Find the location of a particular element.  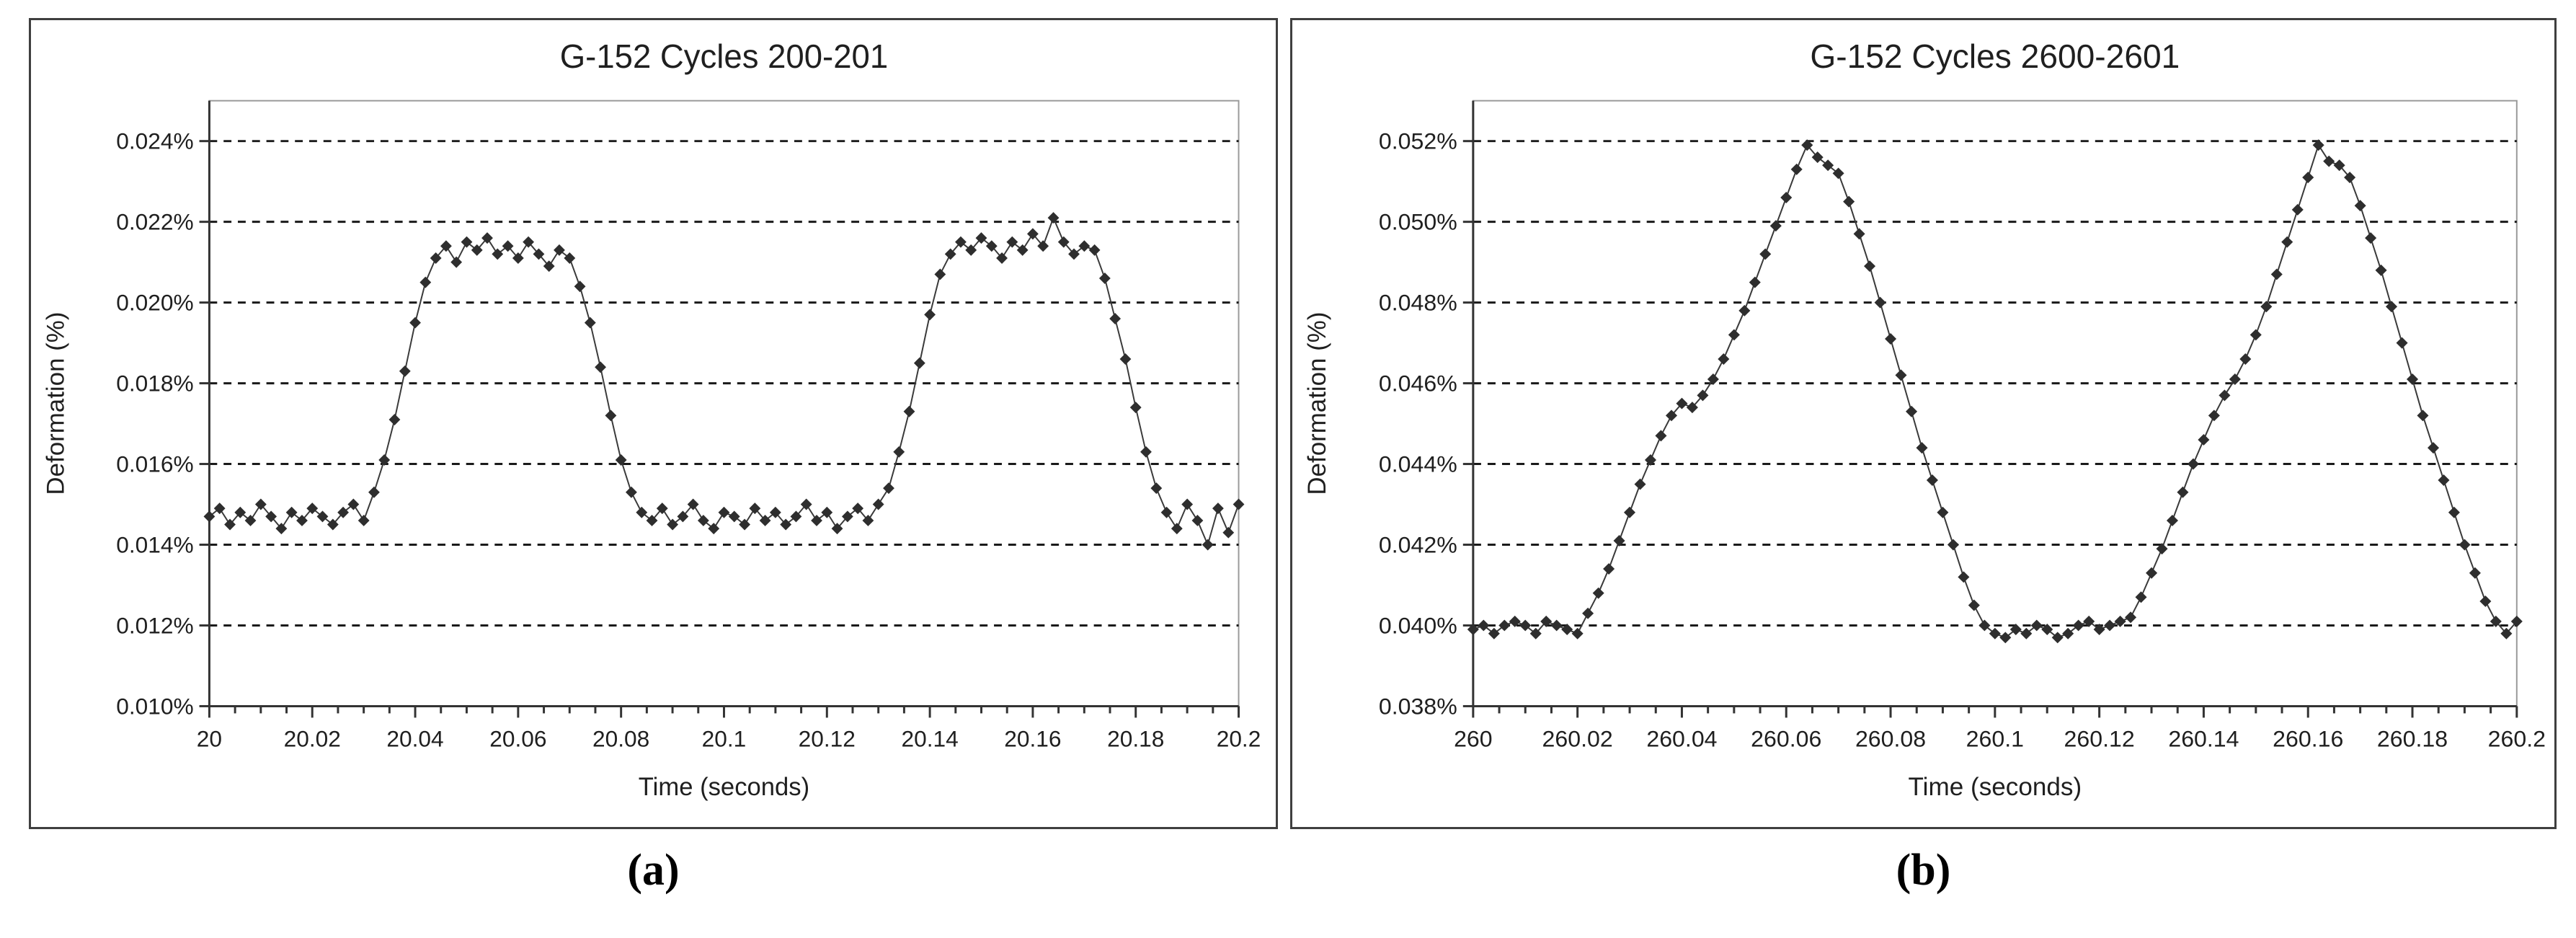

svg-text: 20.04 is located at coordinates (415, 738).